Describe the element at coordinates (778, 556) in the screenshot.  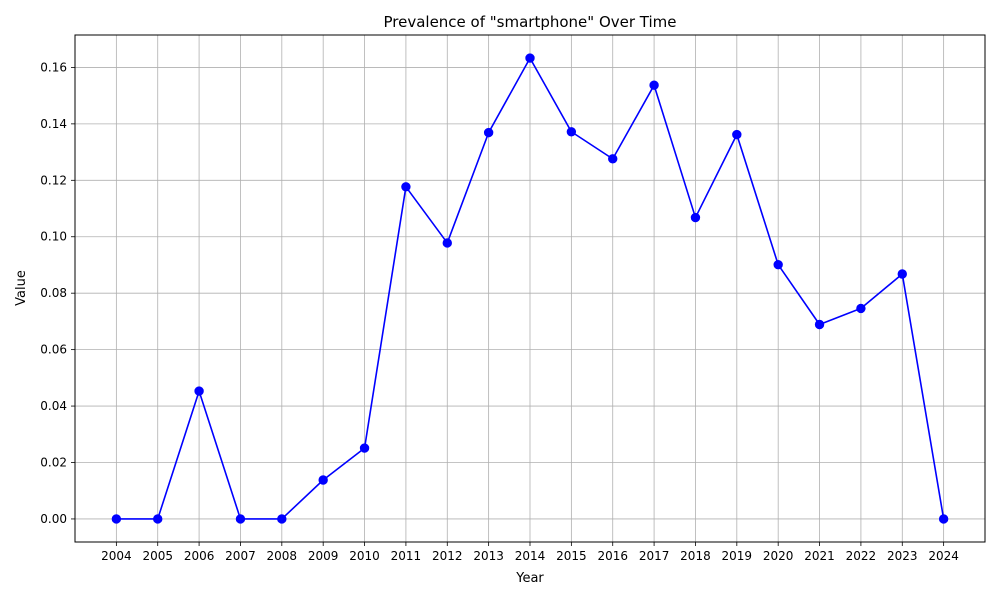
I see `x-tick-label: 2020` at that location.